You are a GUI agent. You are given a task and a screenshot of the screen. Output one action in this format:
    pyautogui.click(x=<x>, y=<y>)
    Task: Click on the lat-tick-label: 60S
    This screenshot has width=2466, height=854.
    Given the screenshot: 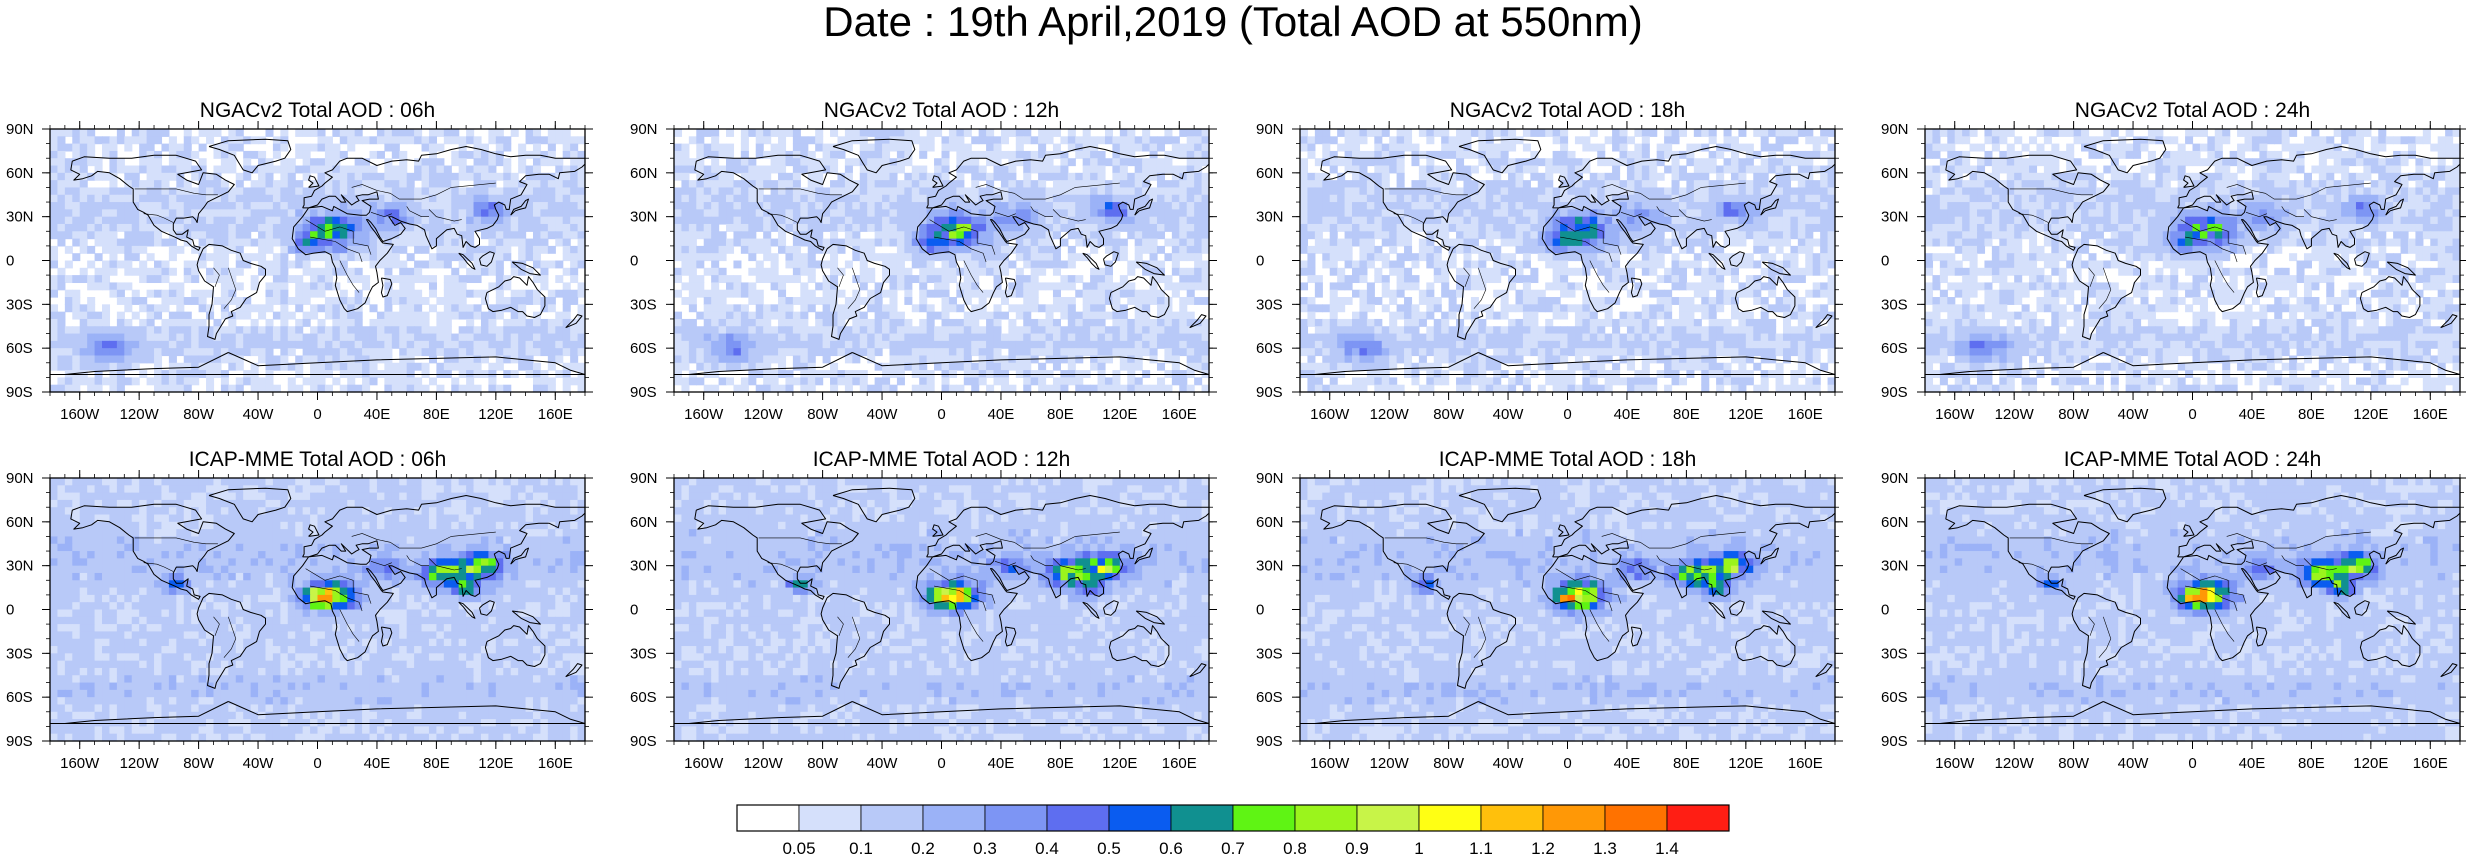 What is the action you would take?
    pyautogui.click(x=19, y=348)
    